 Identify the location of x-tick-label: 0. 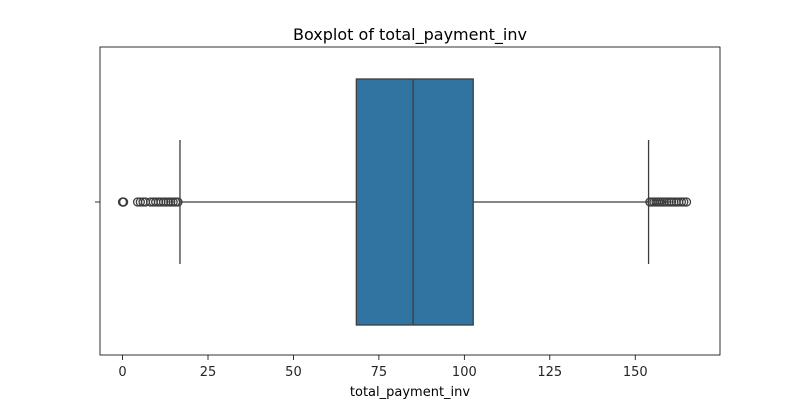
(122, 372).